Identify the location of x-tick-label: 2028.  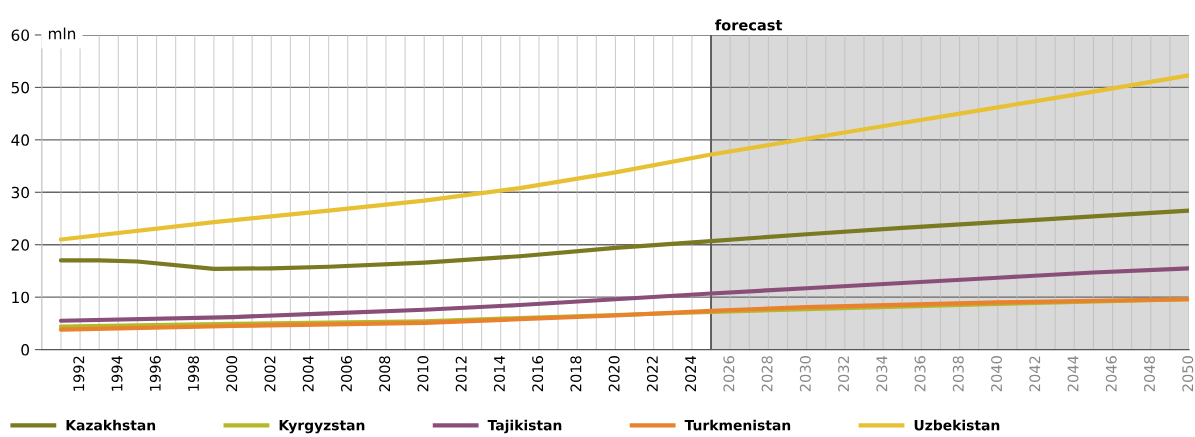
(767, 374).